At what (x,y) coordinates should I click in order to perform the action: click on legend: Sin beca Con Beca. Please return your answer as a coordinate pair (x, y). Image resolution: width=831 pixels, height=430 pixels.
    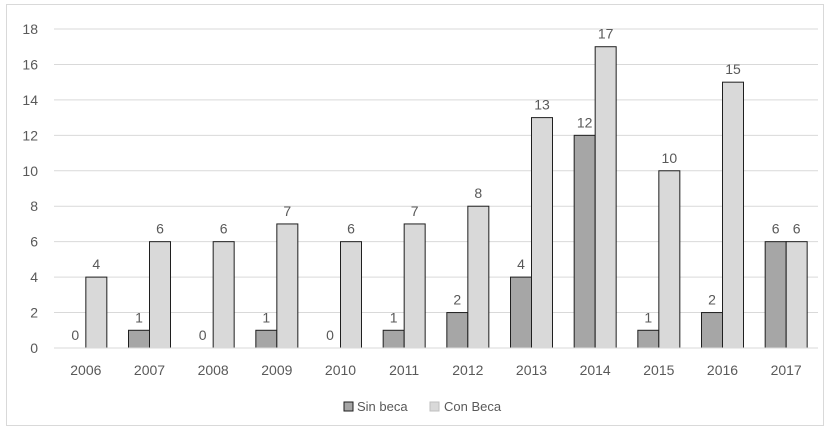
    Looking at the image, I should click on (422, 406).